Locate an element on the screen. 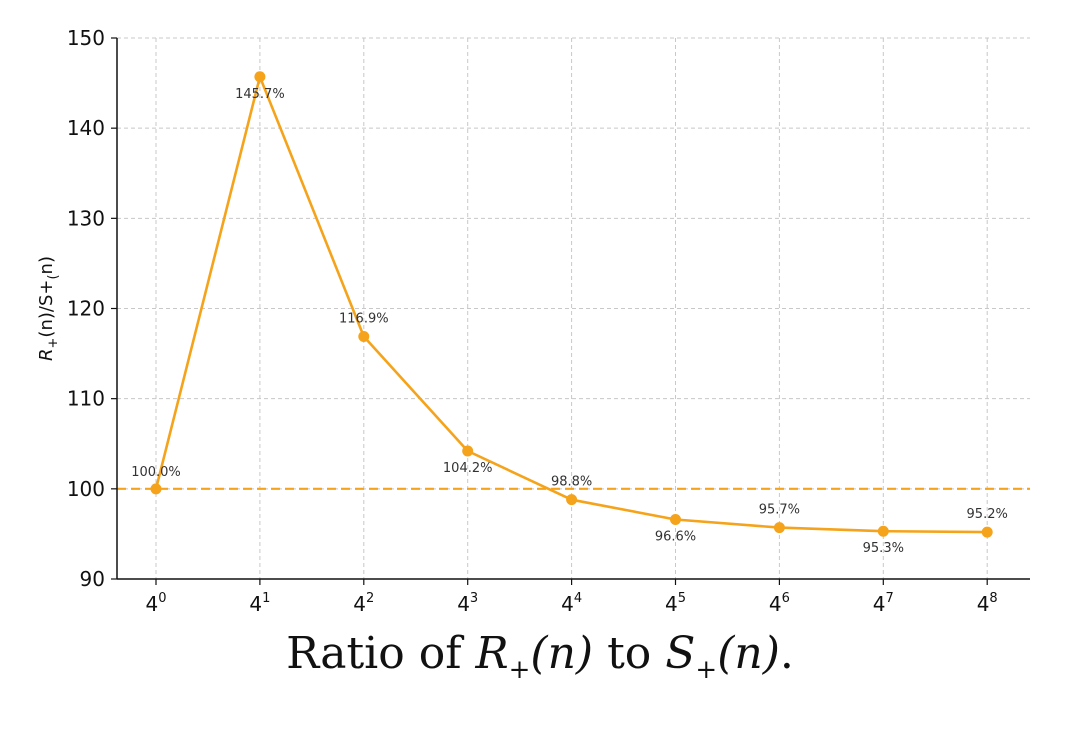 Image resolution: width=1080 pixels, height=740 pixels. x-tick-label-7: 47 is located at coordinates (883, 603).